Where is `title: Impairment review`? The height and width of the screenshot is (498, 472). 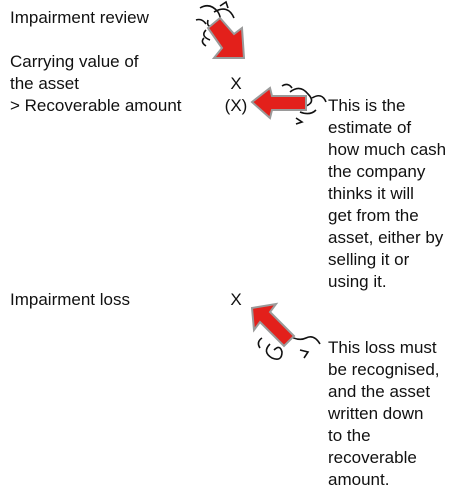
title: Impairment review is located at coordinates (80, 17).